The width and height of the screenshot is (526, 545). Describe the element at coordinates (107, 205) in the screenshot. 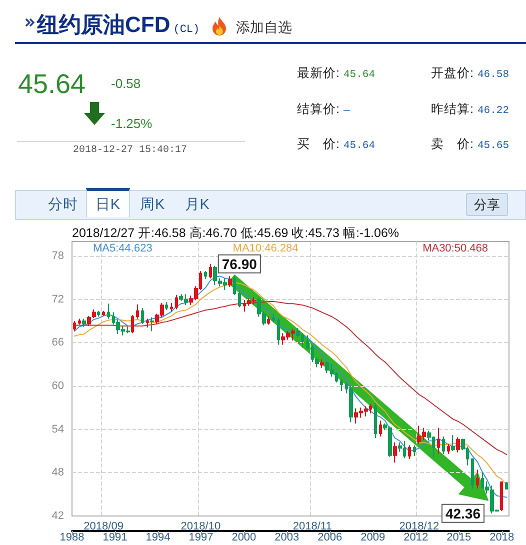

I see `text: 日K` at that location.